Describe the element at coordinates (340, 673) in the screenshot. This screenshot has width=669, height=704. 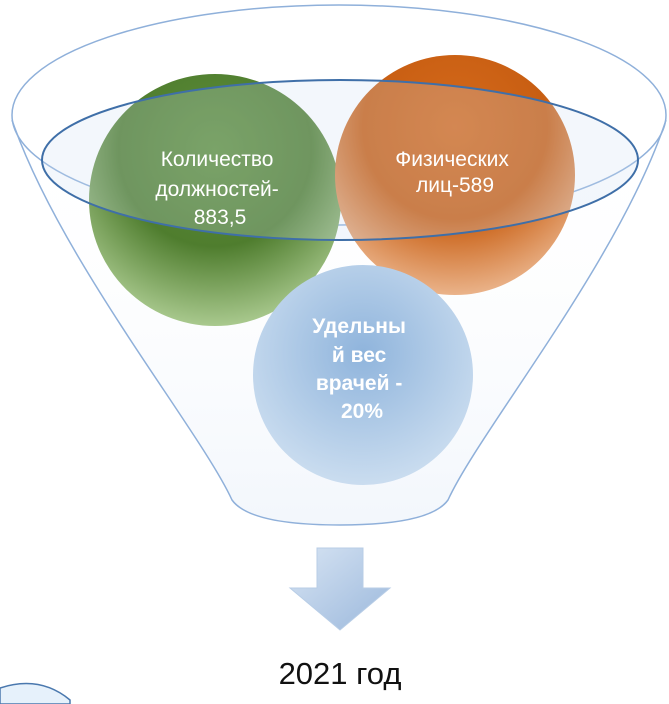
I see `footer-label: 2021 год` at that location.